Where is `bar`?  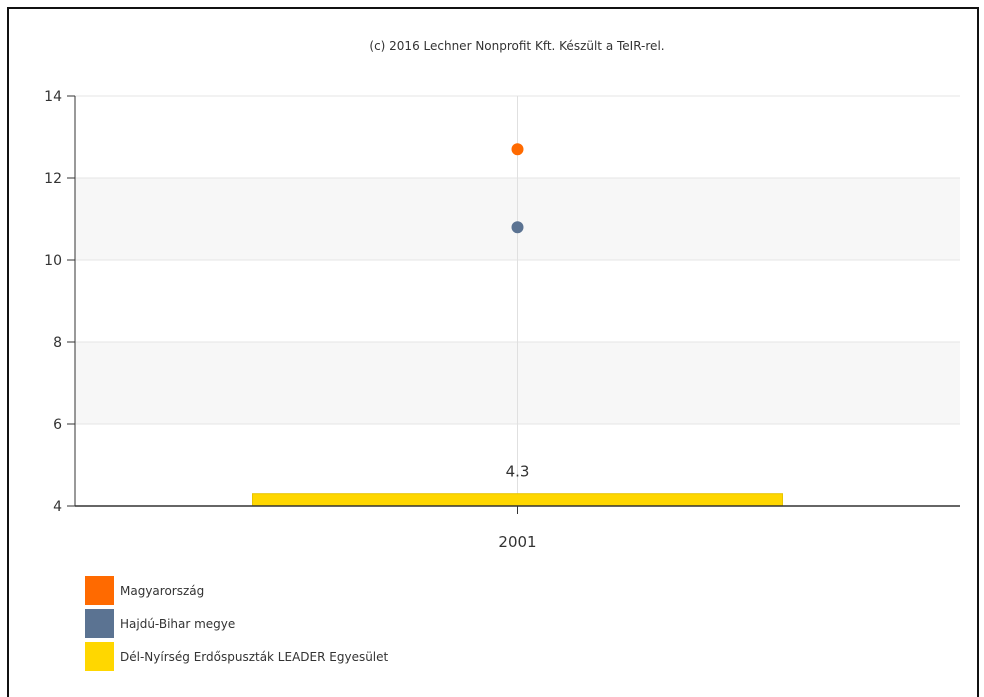 bar is located at coordinates (517, 500).